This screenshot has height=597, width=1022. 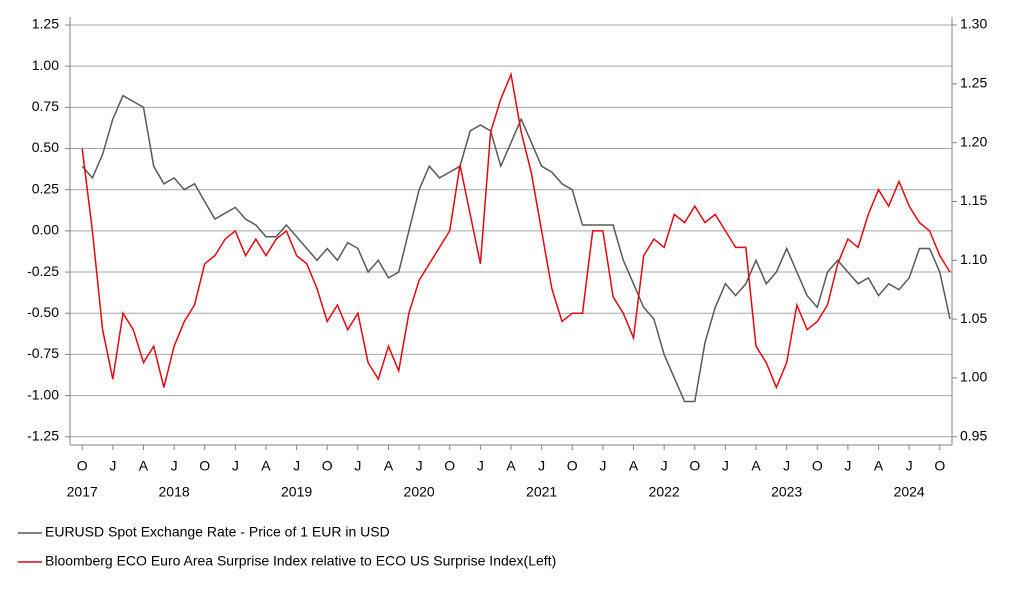 I want to click on y-tick-label: -0.50, so click(x=43, y=312).